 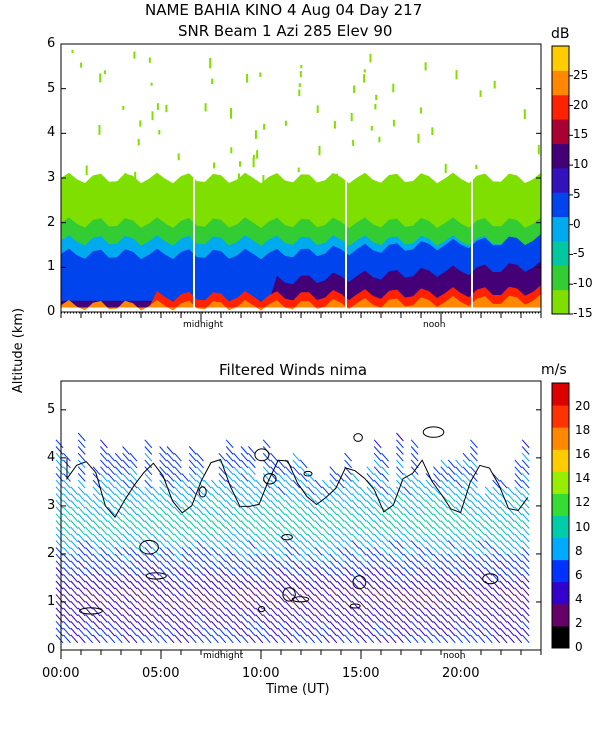 I want to click on snr-ytick-label: 2, so click(x=51, y=222).